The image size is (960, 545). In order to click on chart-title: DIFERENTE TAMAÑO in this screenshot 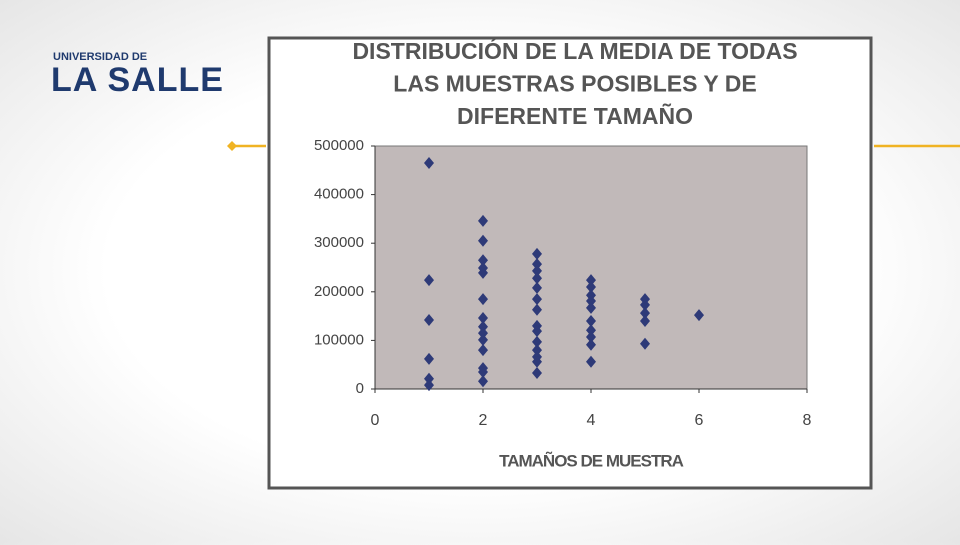, I will do `click(575, 115)`.